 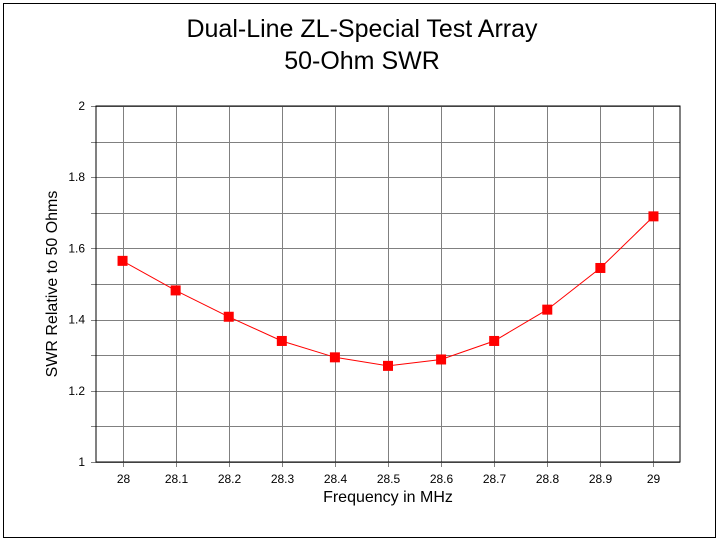 I want to click on x-axis: 28 28.1 28.2 28.3 28.4 28.5 28.6 28.7 28.8 28.9 29, so click(x=389, y=479).